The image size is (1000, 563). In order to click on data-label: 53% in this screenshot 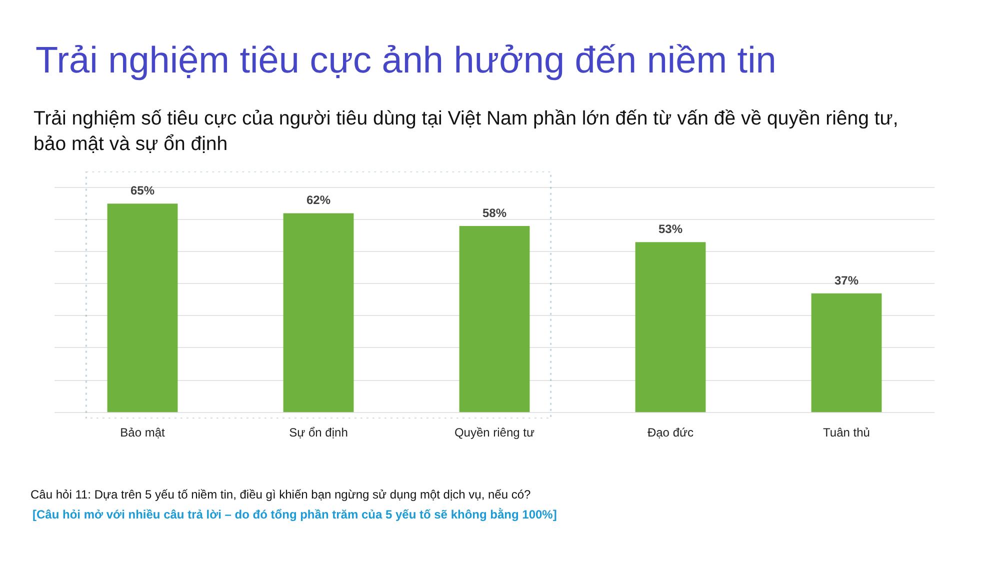, I will do `click(670, 229)`.